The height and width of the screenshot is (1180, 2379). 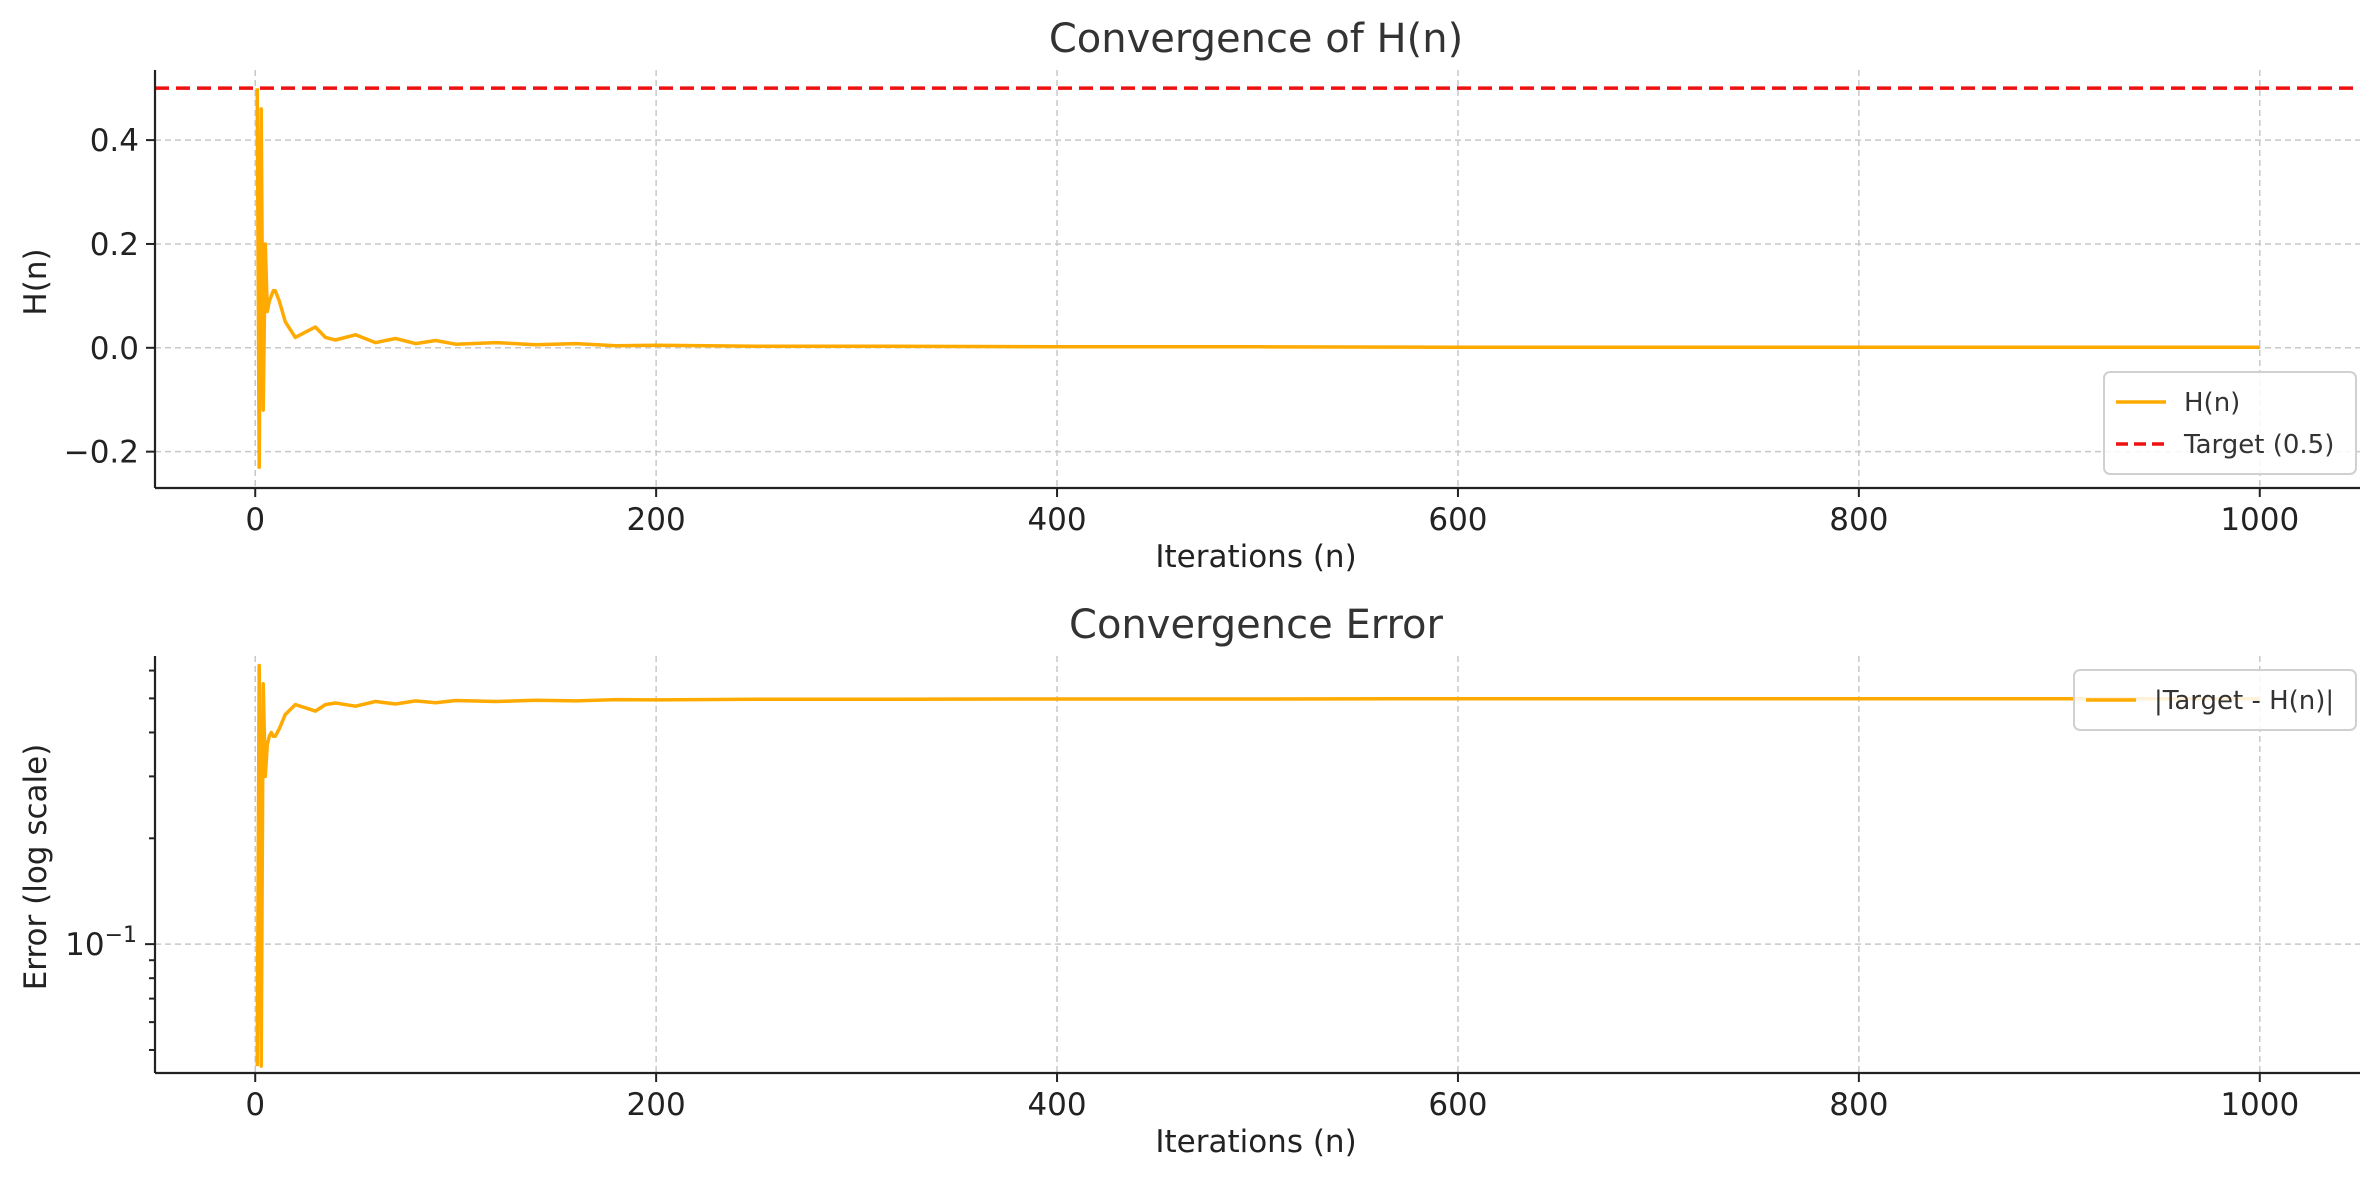 What do you see at coordinates (36, 867) in the screenshot?
I see `y-axis-label: Error (log scale)` at bounding box center [36, 867].